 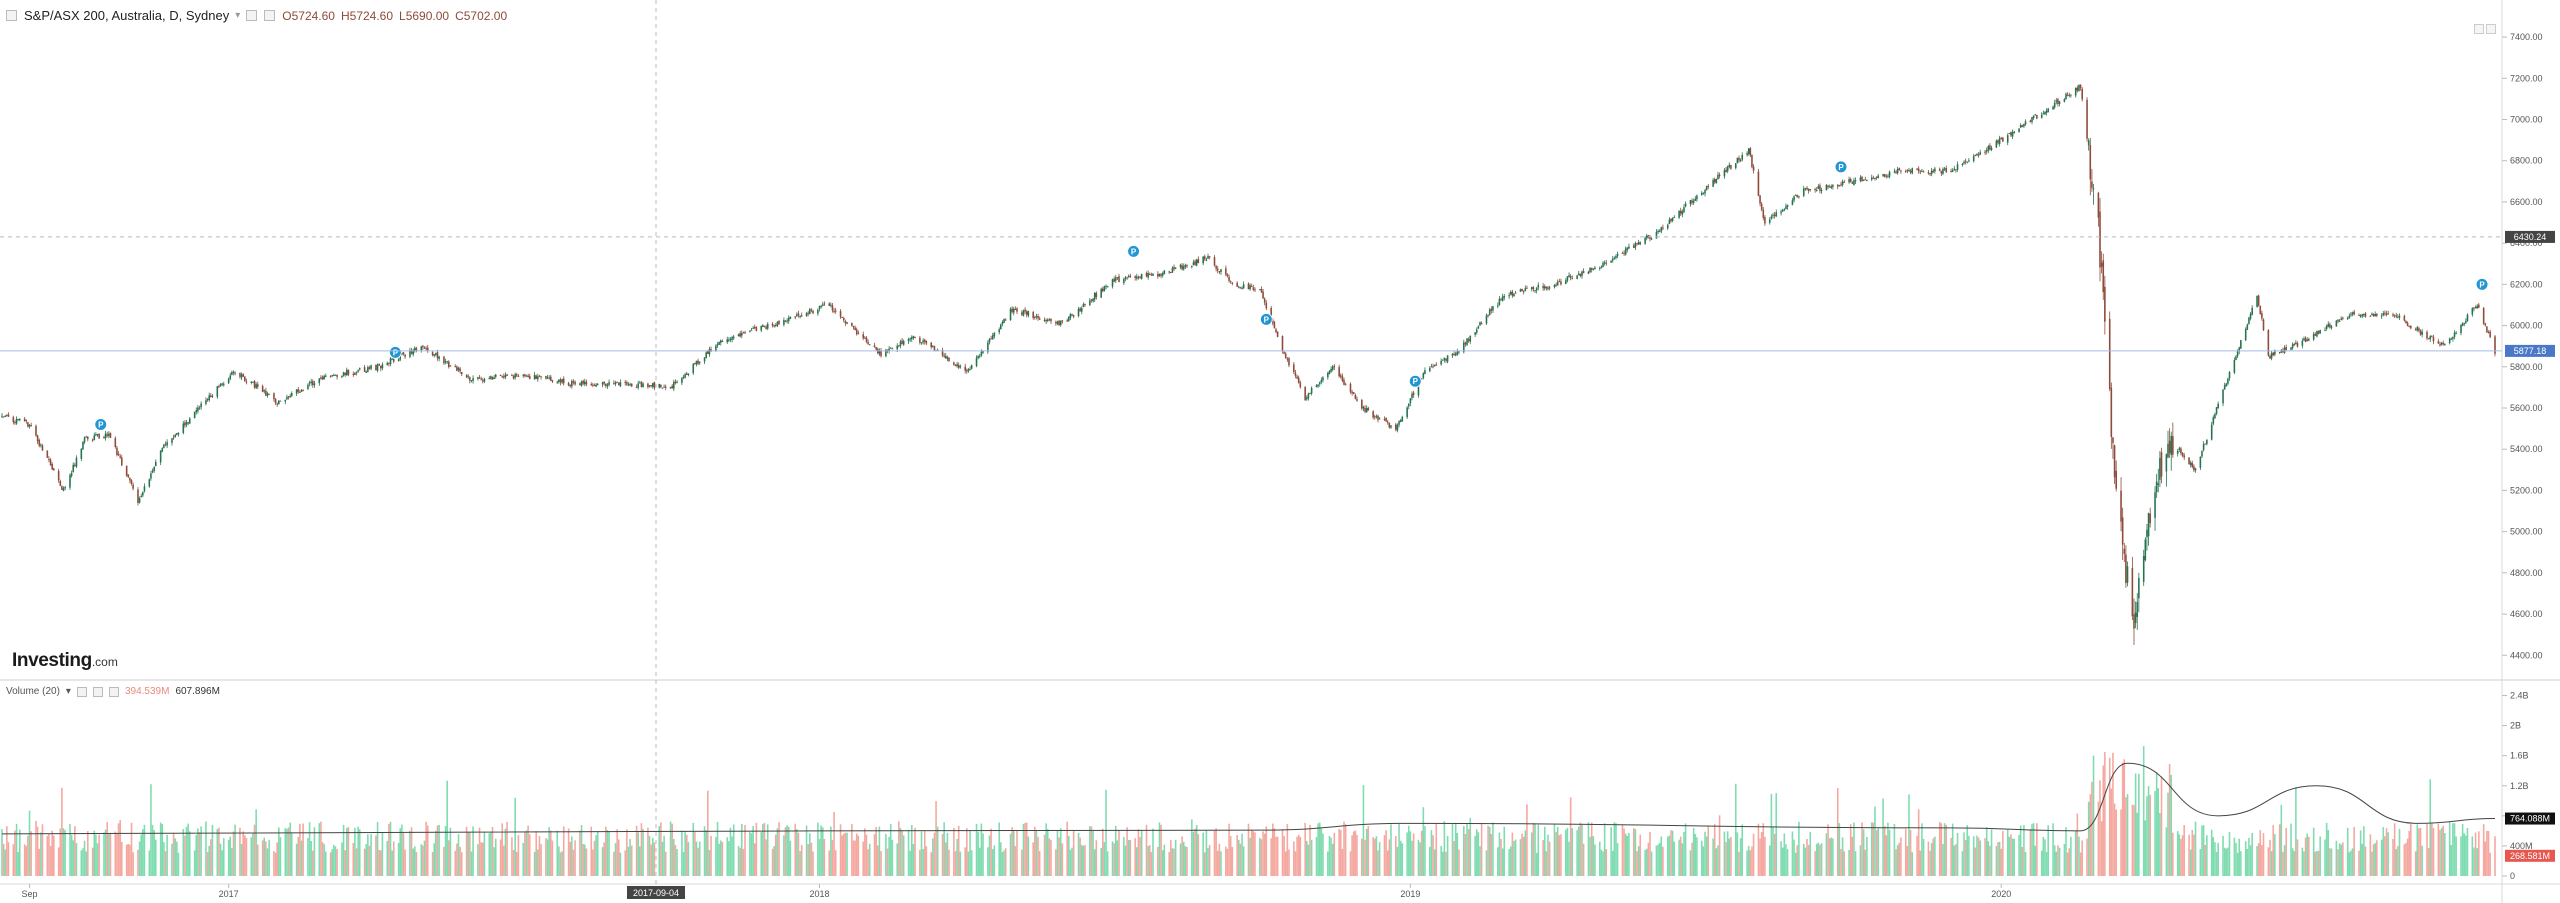 I want to click on volume-value: 394.539M, so click(x=147, y=691).